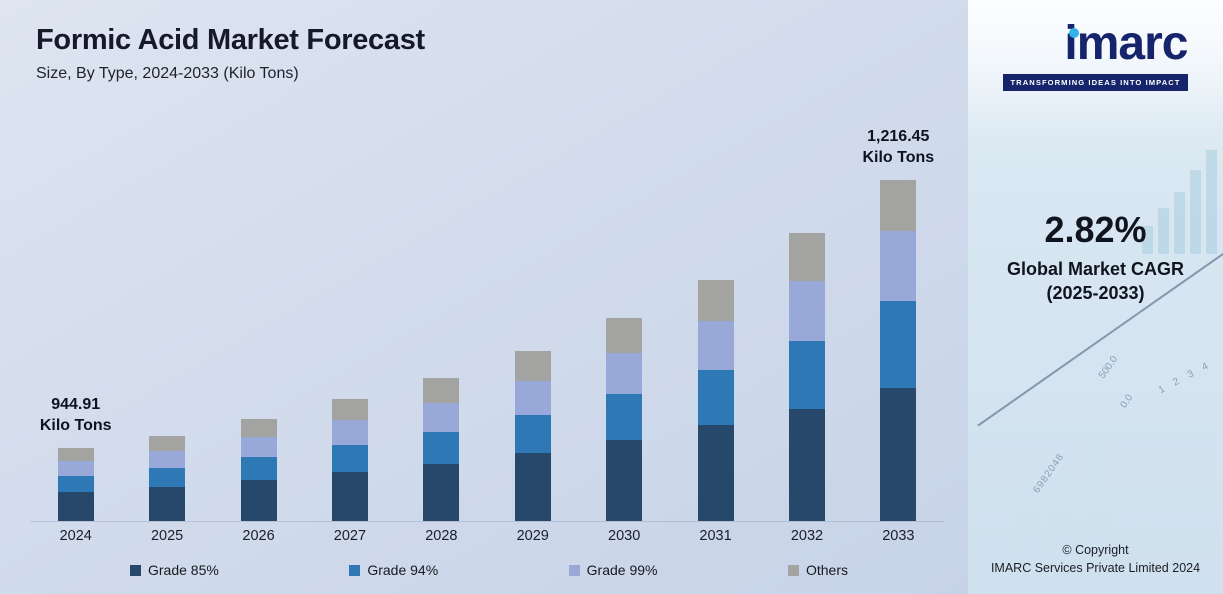  Describe the element at coordinates (898, 536) in the screenshot. I see `x-axis-label-2033: 2033` at that location.